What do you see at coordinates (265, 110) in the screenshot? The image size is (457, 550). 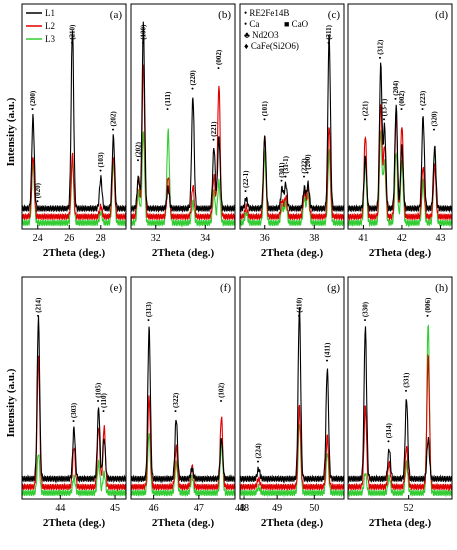 I see `peak-label: • (101)` at bounding box center [265, 110].